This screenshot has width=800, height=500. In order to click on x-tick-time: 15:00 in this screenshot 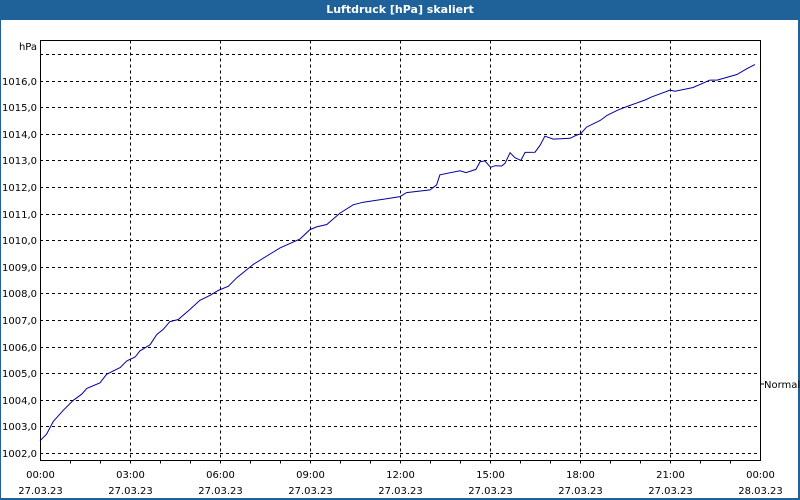, I will do `click(490, 475)`.